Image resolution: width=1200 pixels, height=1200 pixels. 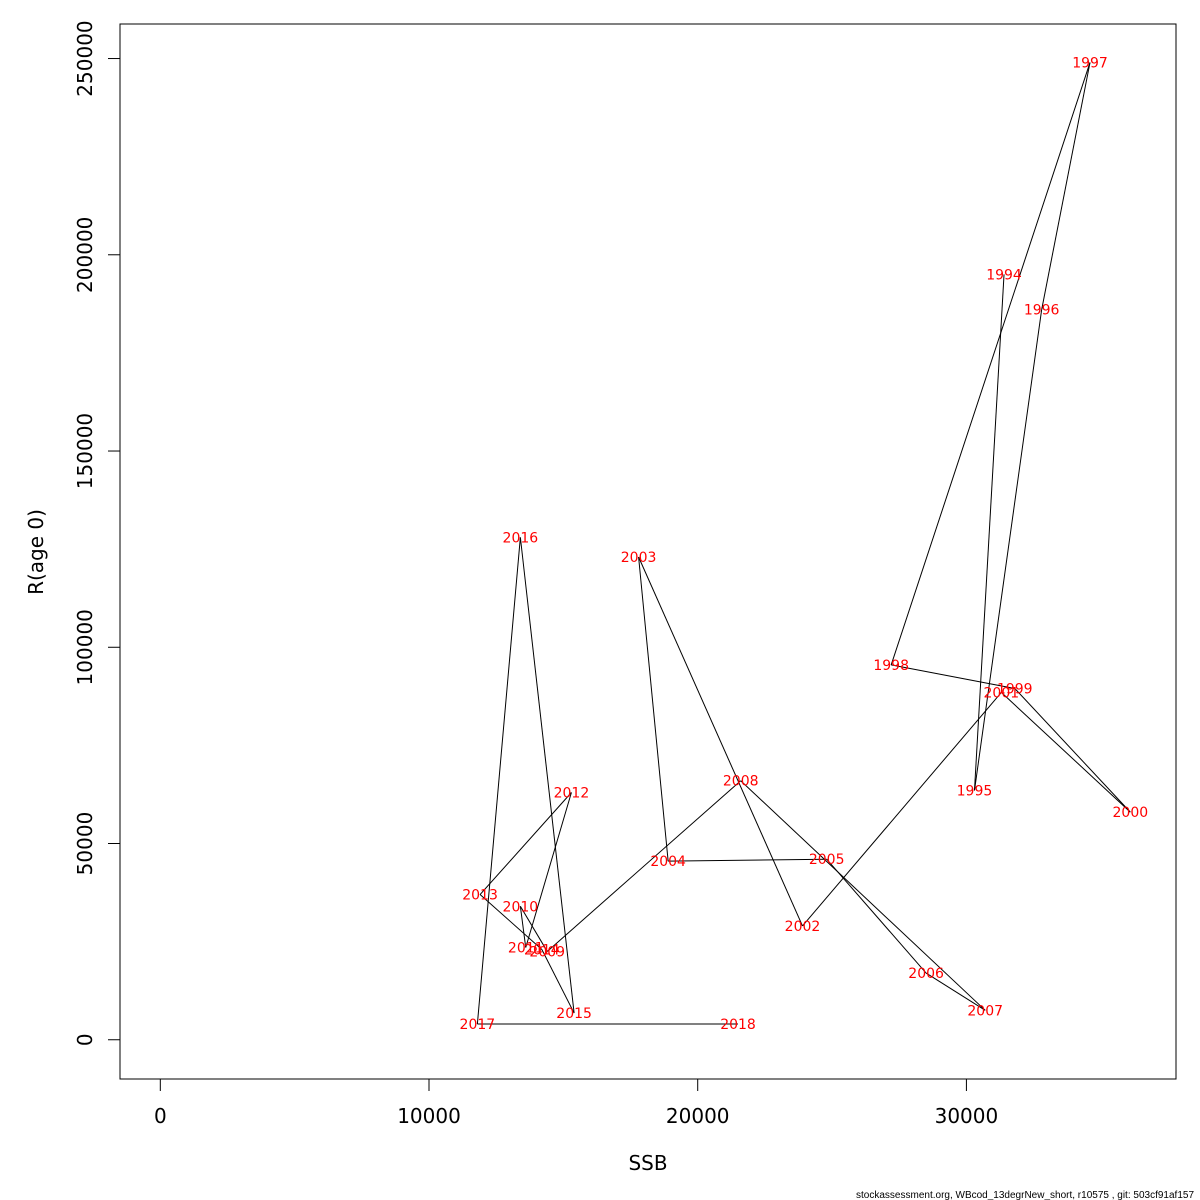 I want to click on x-tick-label: 0, so click(x=160, y=1116).